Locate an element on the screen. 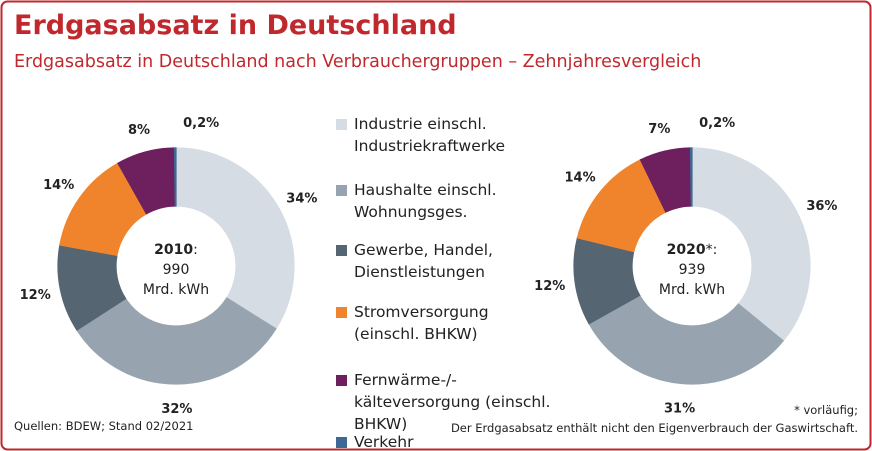 The image size is (872, 451). legend-label: Verkehr is located at coordinates (384, 442).